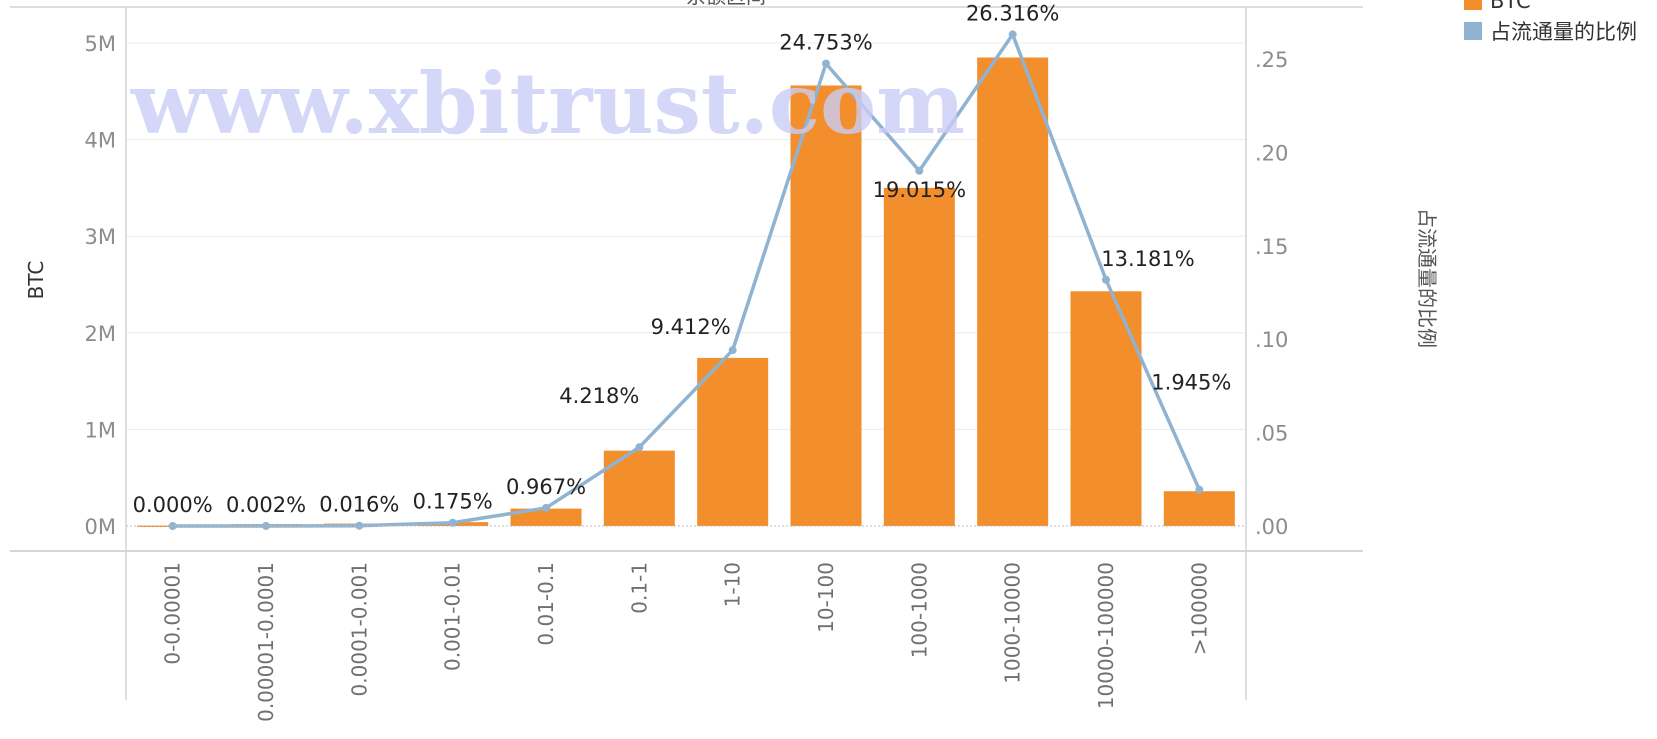 The height and width of the screenshot is (739, 1657). What do you see at coordinates (1271, 247) in the screenshot?
I see `y-right-tick-label-3: .15` at bounding box center [1271, 247].